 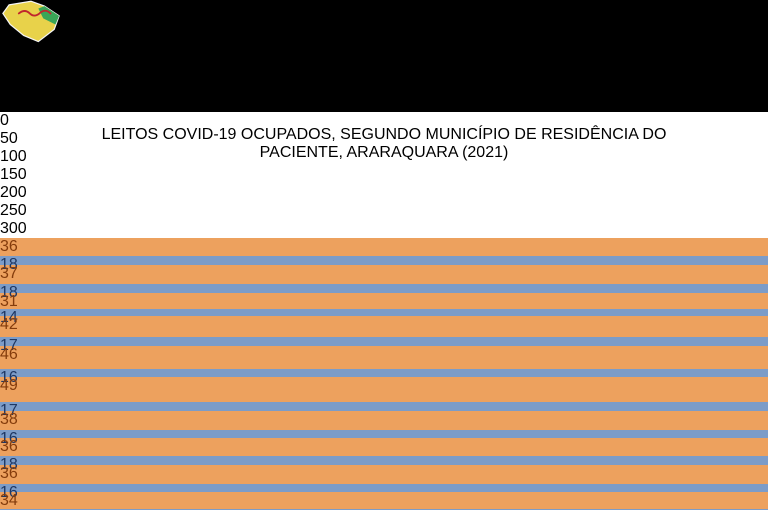 I want to click on bar-segment-araraquara: 34, so click(x=384, y=500).